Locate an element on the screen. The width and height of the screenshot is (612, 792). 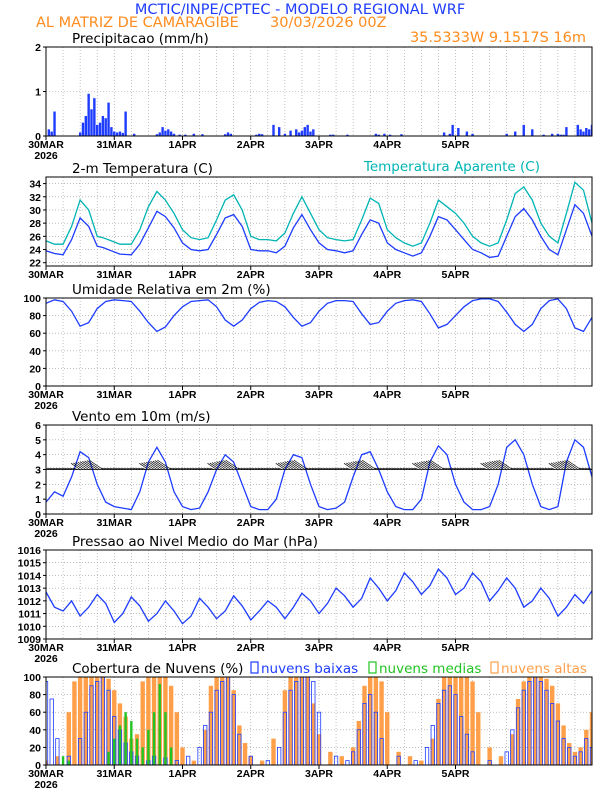
temperature-series-0-line is located at coordinates (319, 231).